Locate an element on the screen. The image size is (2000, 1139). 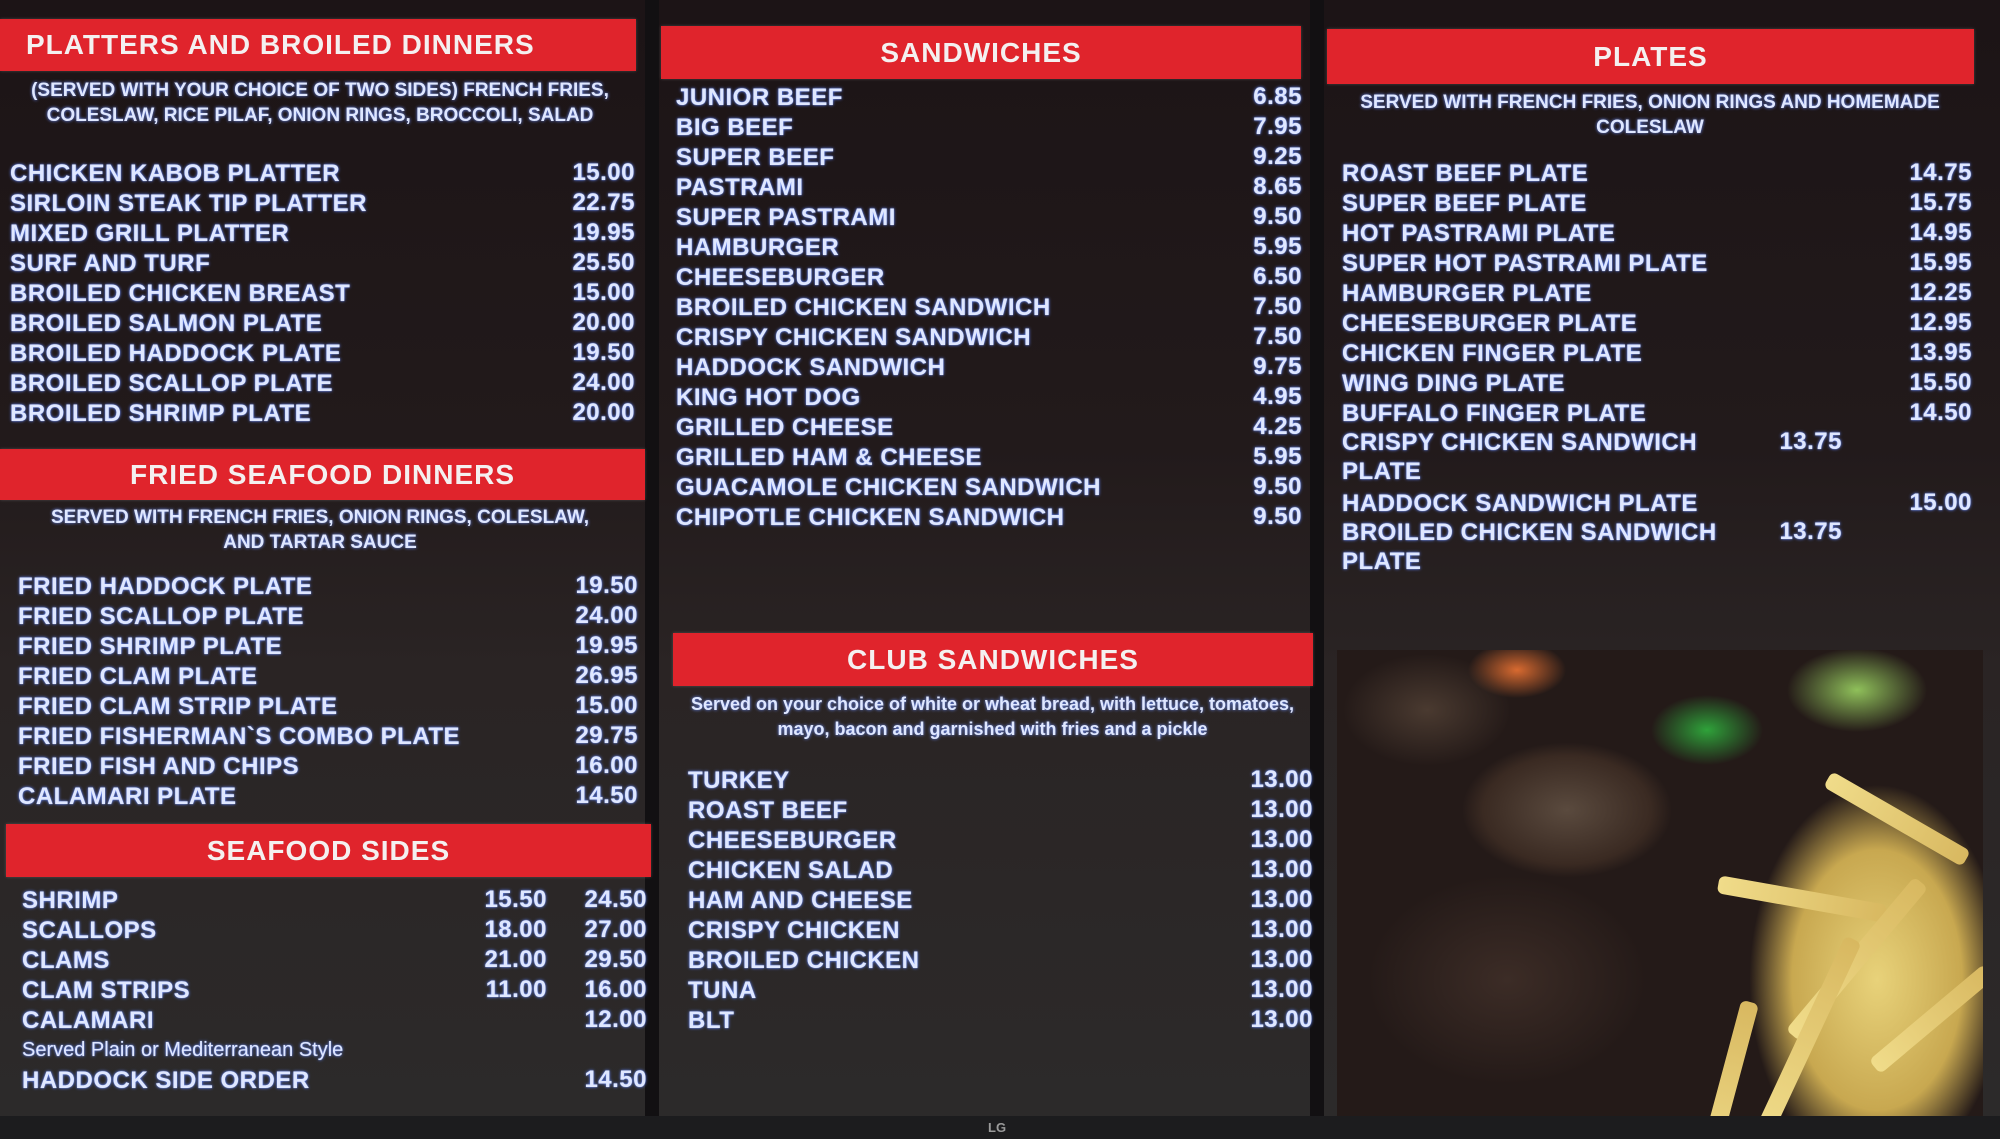
item-name: CHICKEN SALAD is located at coordinates (791, 870).